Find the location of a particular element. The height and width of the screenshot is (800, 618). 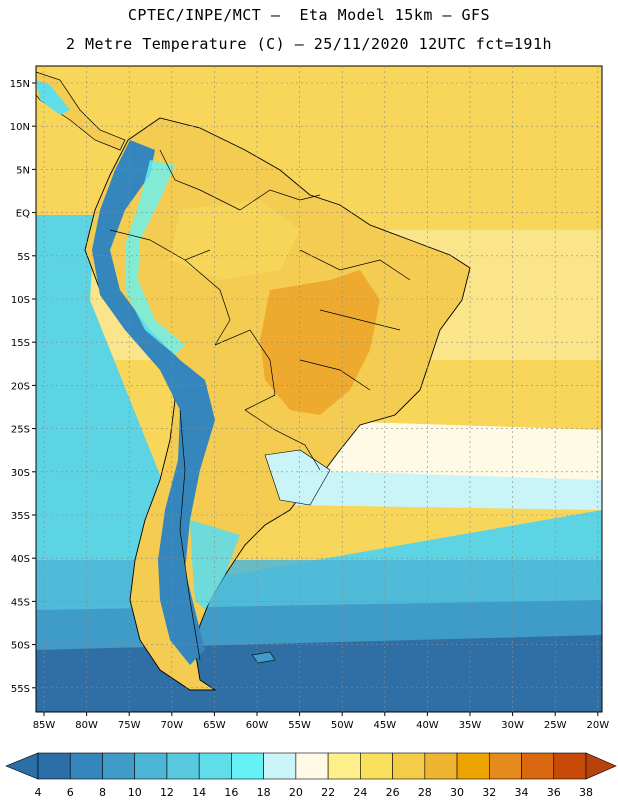

lat-label: 50S is located at coordinates (20, 646).